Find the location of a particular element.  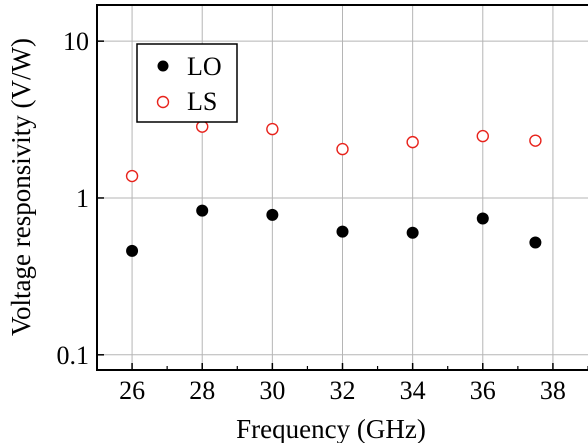

series-ls is located at coordinates (333, 151).